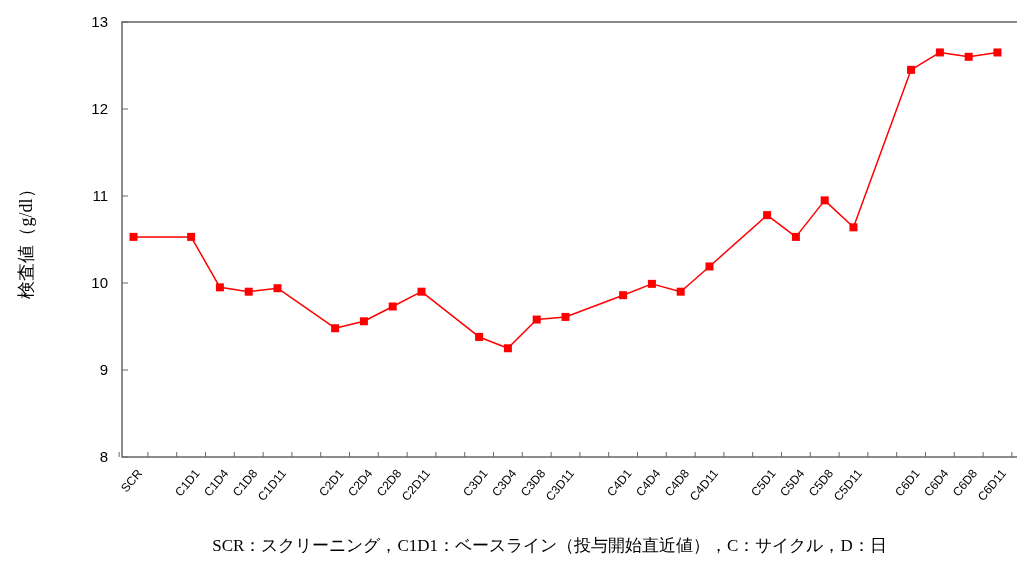  I want to click on text: SCR：スクリーニング，C1D1：ベースライン（投与開始直近値），C：サイクル，D：日, so click(549, 545).